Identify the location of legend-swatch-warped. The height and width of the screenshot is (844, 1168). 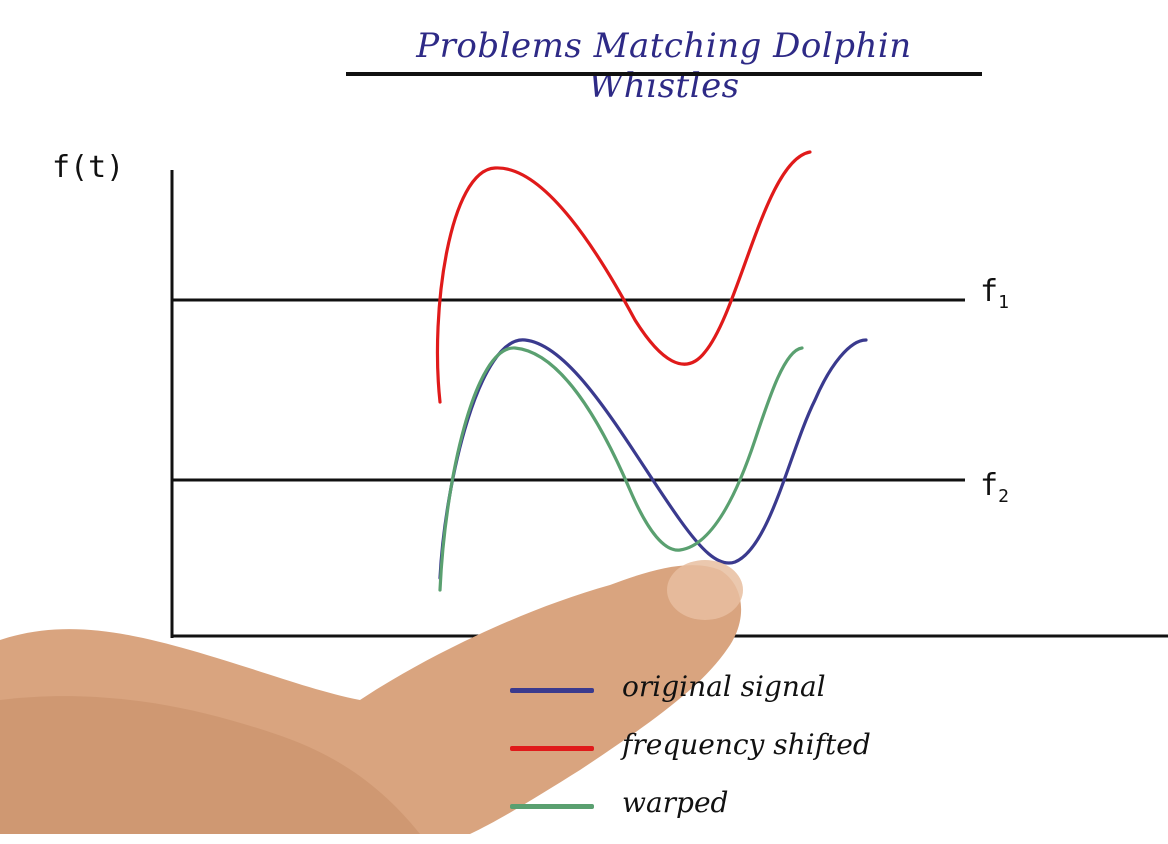
(552, 806).